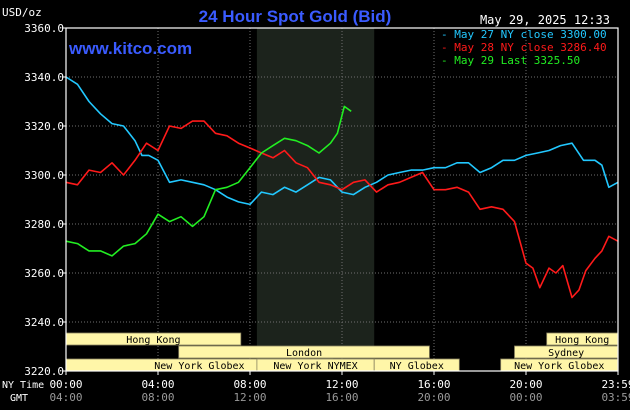 The height and width of the screenshot is (410, 630). I want to click on x-tick-label-ny: 04:00, so click(157, 384).